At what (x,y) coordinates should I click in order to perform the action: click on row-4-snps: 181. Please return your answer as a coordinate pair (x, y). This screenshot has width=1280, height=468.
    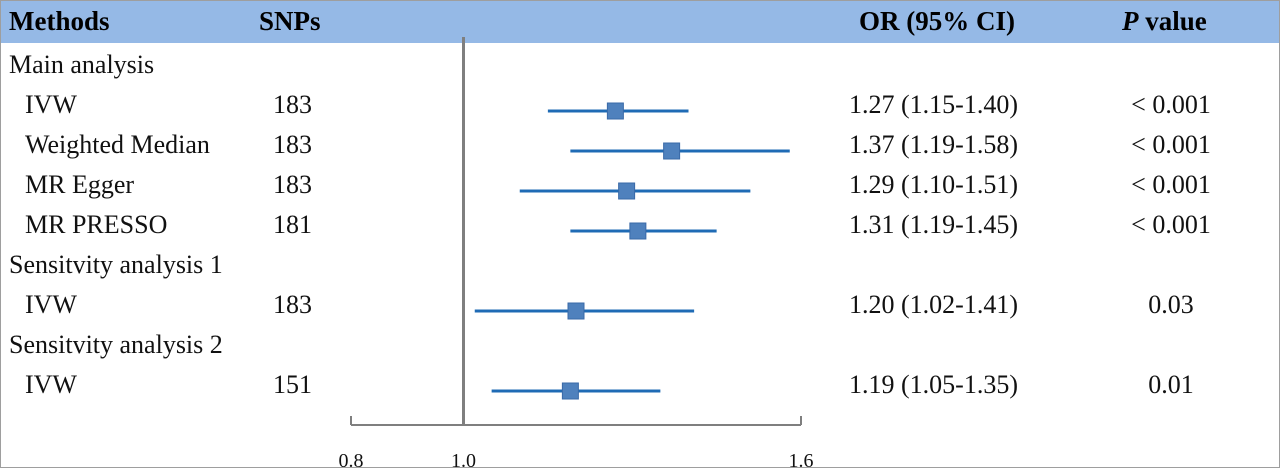
    Looking at the image, I should click on (292, 224).